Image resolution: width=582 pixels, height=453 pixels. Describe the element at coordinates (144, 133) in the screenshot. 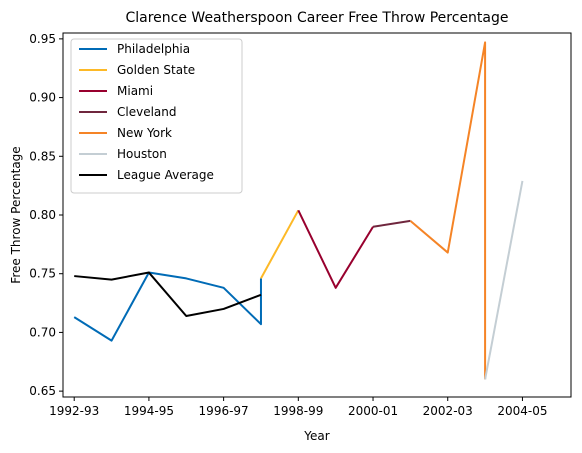

I see `legend-label-4: New York` at that location.